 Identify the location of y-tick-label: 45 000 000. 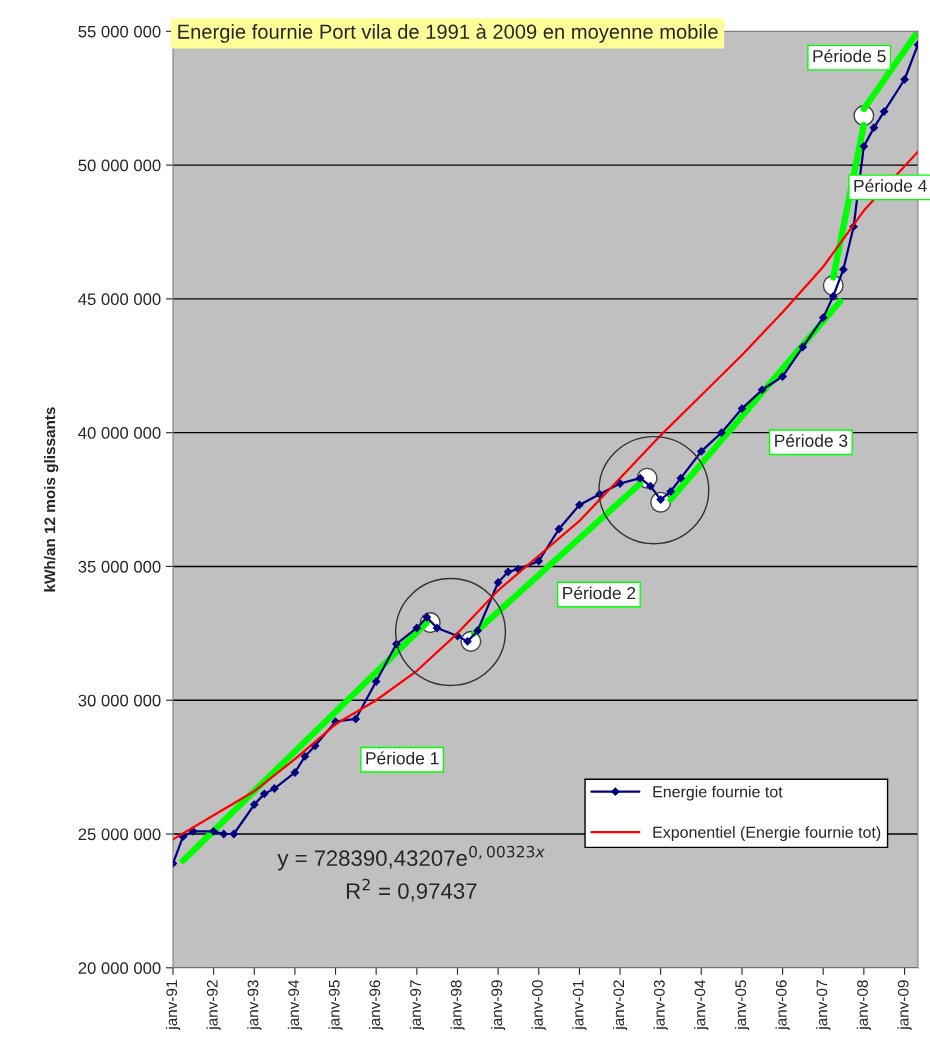
(119, 299).